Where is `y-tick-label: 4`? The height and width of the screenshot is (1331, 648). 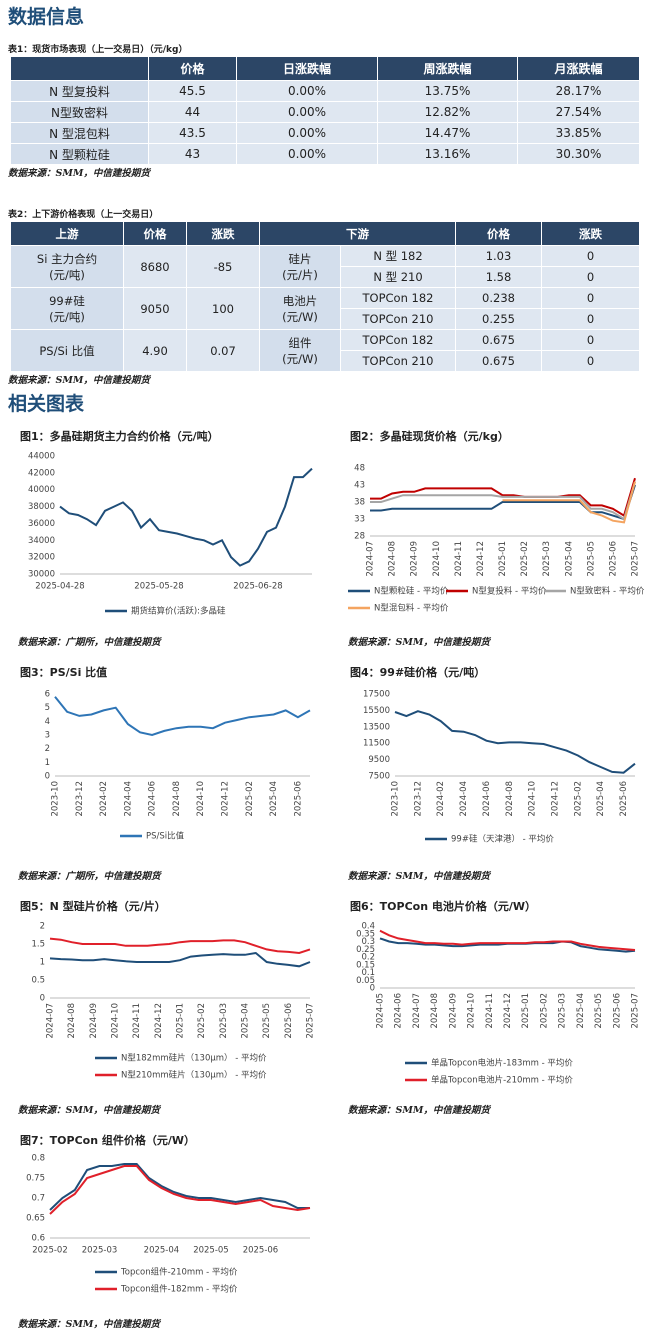 y-tick-label: 4 is located at coordinates (47, 722).